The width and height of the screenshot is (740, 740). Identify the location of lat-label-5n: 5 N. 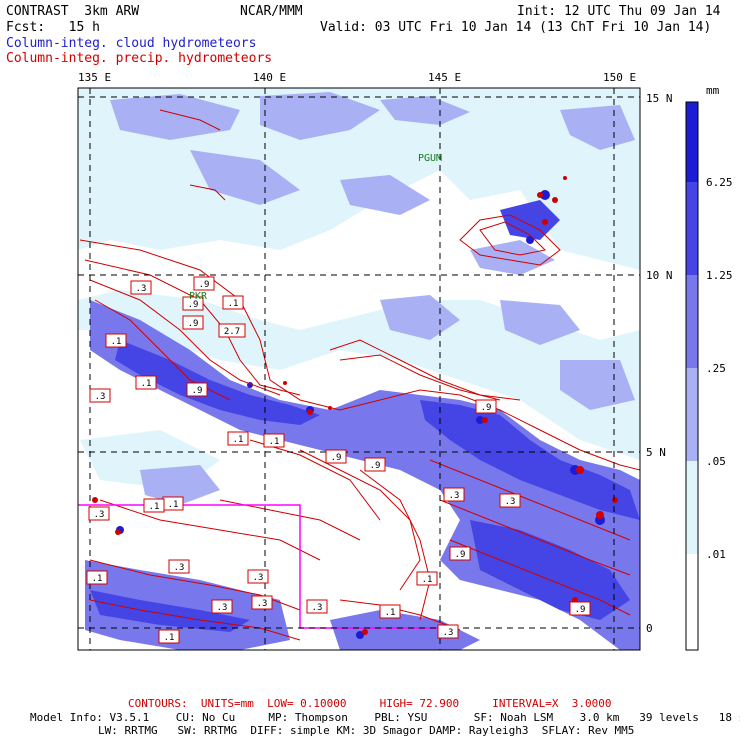
(656, 452).